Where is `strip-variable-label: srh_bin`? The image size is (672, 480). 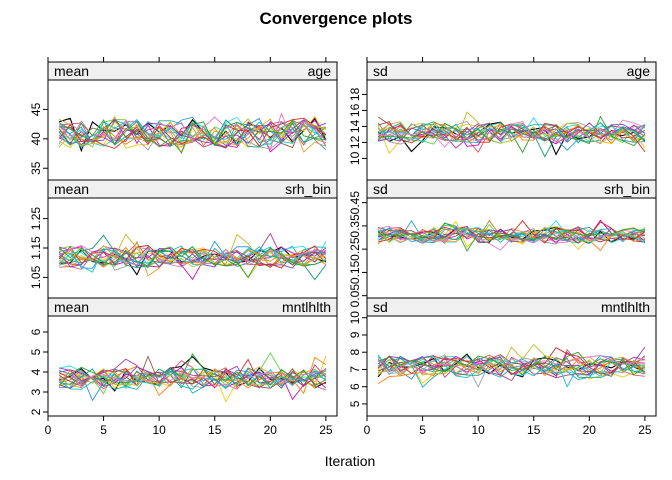
strip-variable-label: srh_bin is located at coordinates (627, 189).